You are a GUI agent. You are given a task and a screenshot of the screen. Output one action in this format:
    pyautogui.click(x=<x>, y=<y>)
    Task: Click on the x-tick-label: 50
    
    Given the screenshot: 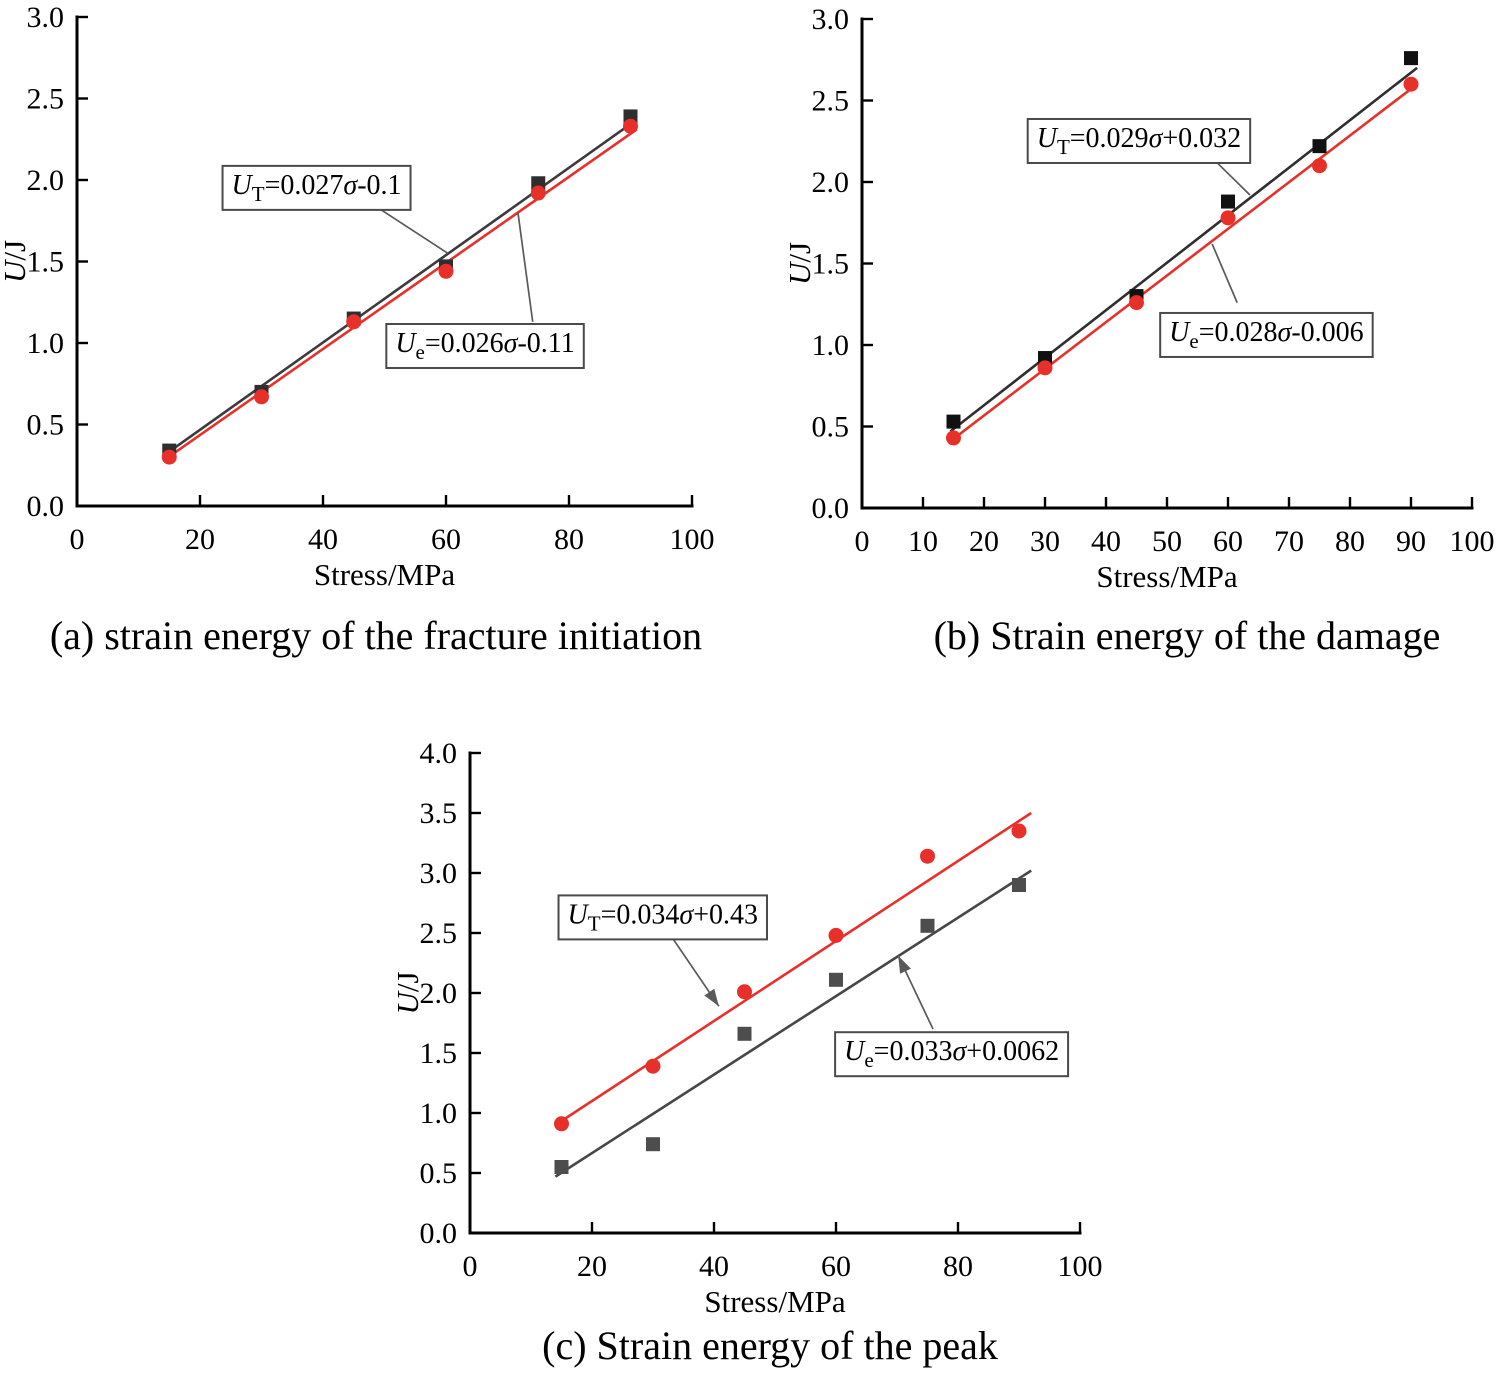 What is the action you would take?
    pyautogui.click(x=1167, y=541)
    